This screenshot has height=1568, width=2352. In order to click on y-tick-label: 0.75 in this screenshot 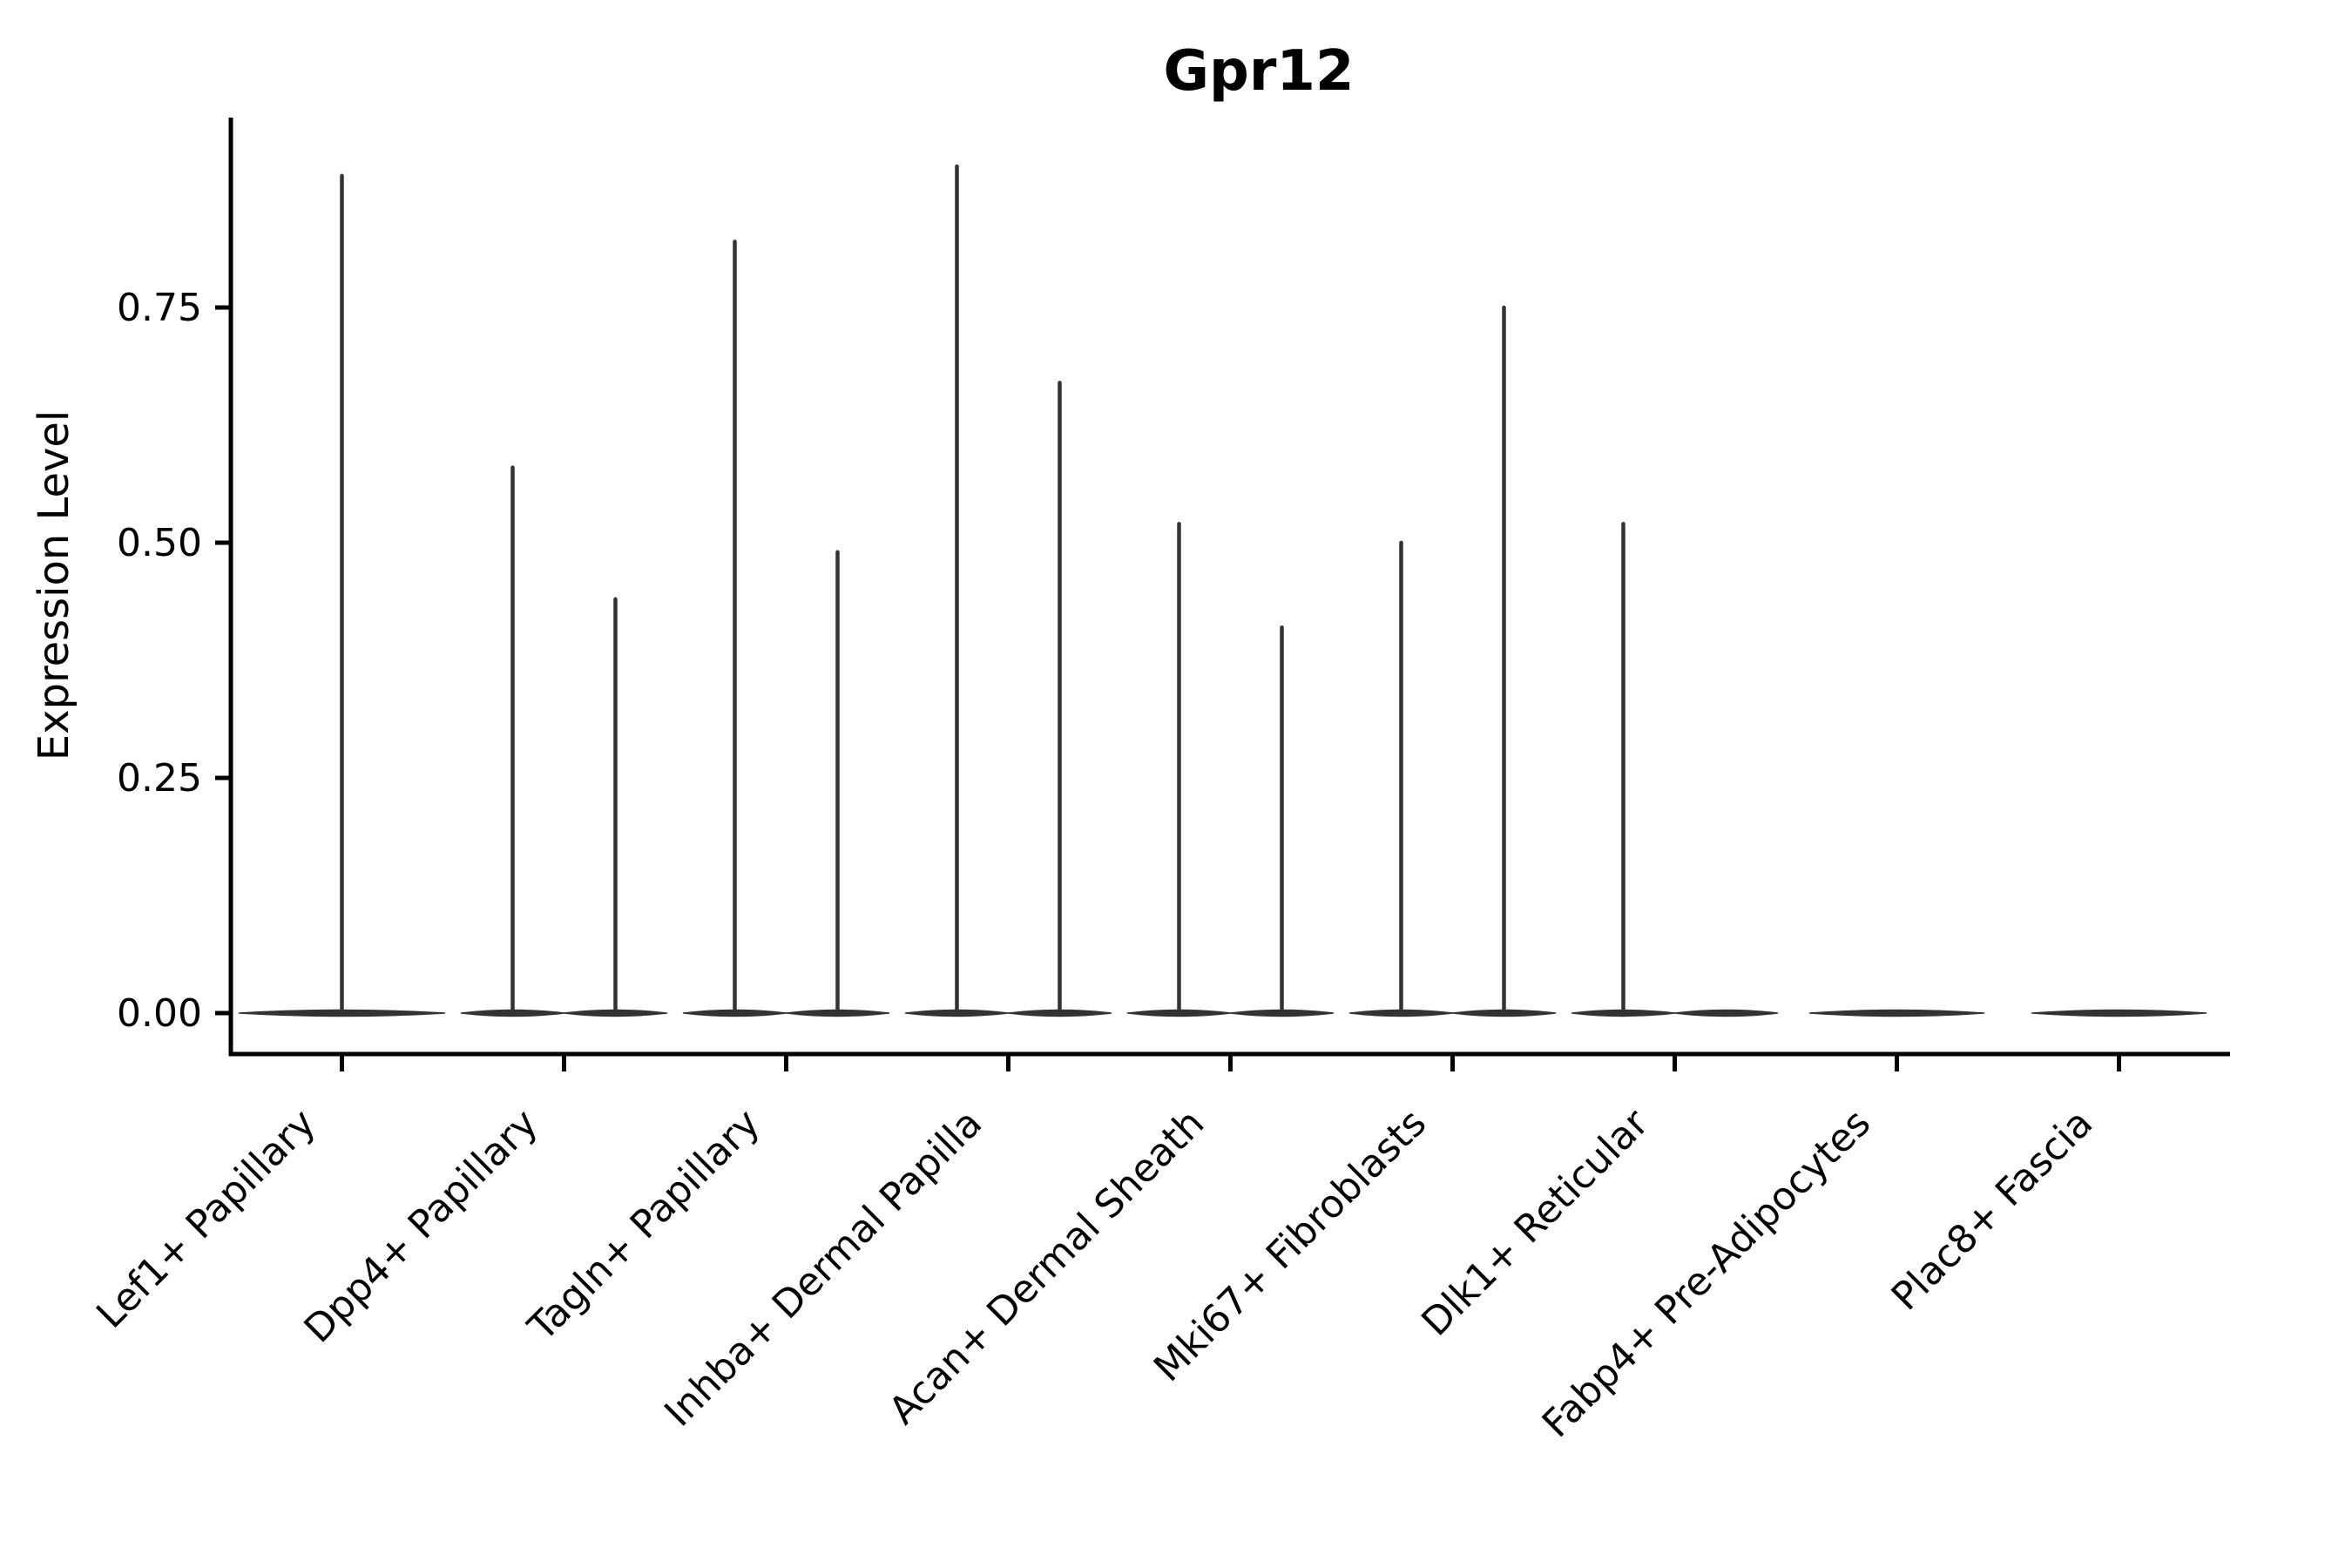, I will do `click(159, 308)`.